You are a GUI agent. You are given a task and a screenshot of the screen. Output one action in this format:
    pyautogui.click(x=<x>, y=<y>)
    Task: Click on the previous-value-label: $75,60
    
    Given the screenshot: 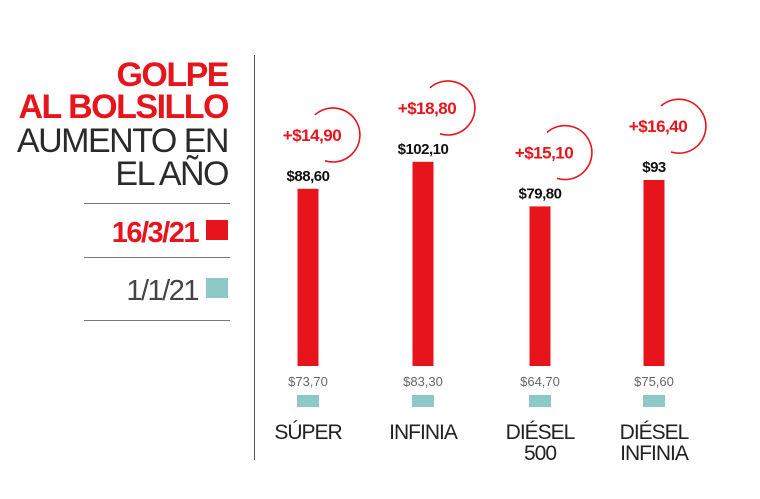 What is the action you would take?
    pyautogui.click(x=654, y=381)
    